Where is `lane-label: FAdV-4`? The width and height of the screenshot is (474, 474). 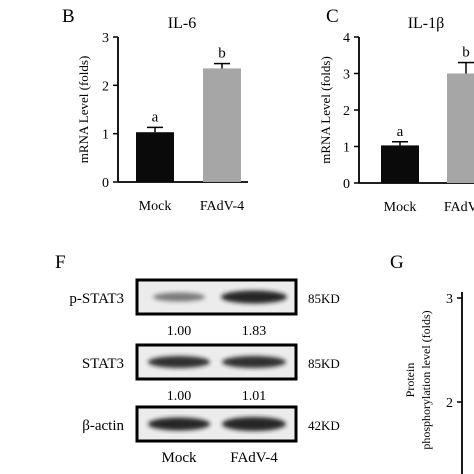
lane-label: FAdV-4 is located at coordinates (254, 458).